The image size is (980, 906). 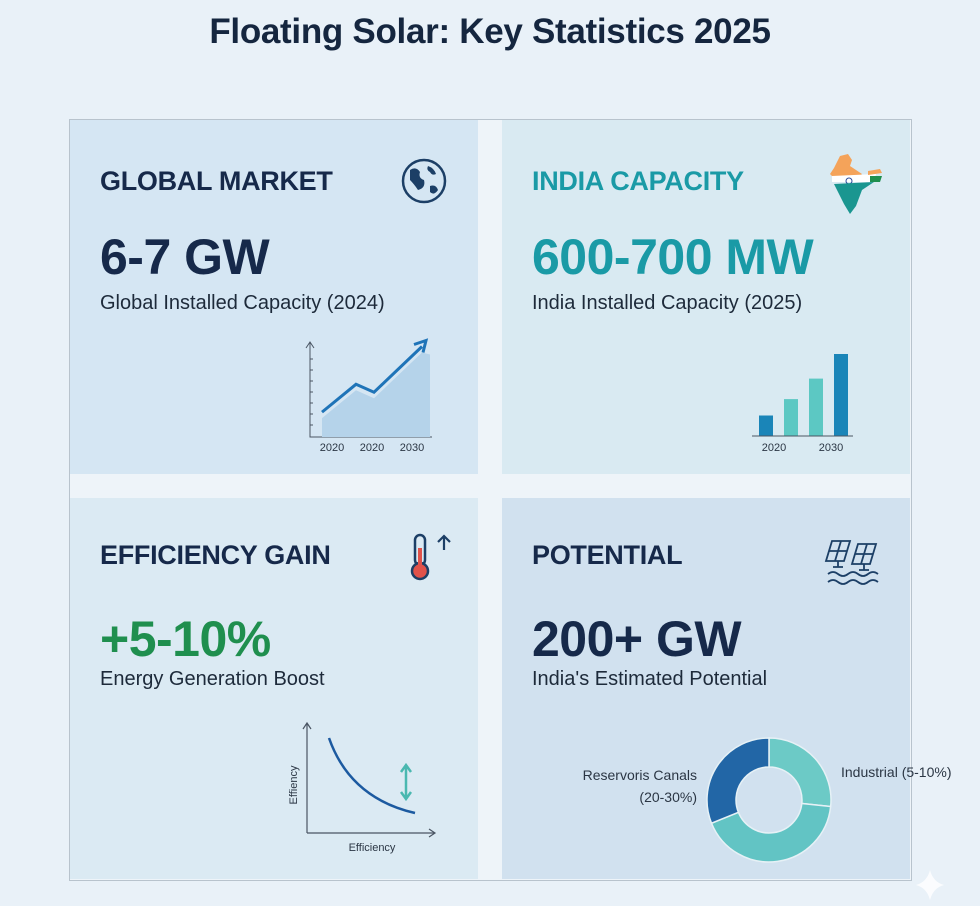 I want to click on card-value: 600-700 MW, so click(x=673, y=257).